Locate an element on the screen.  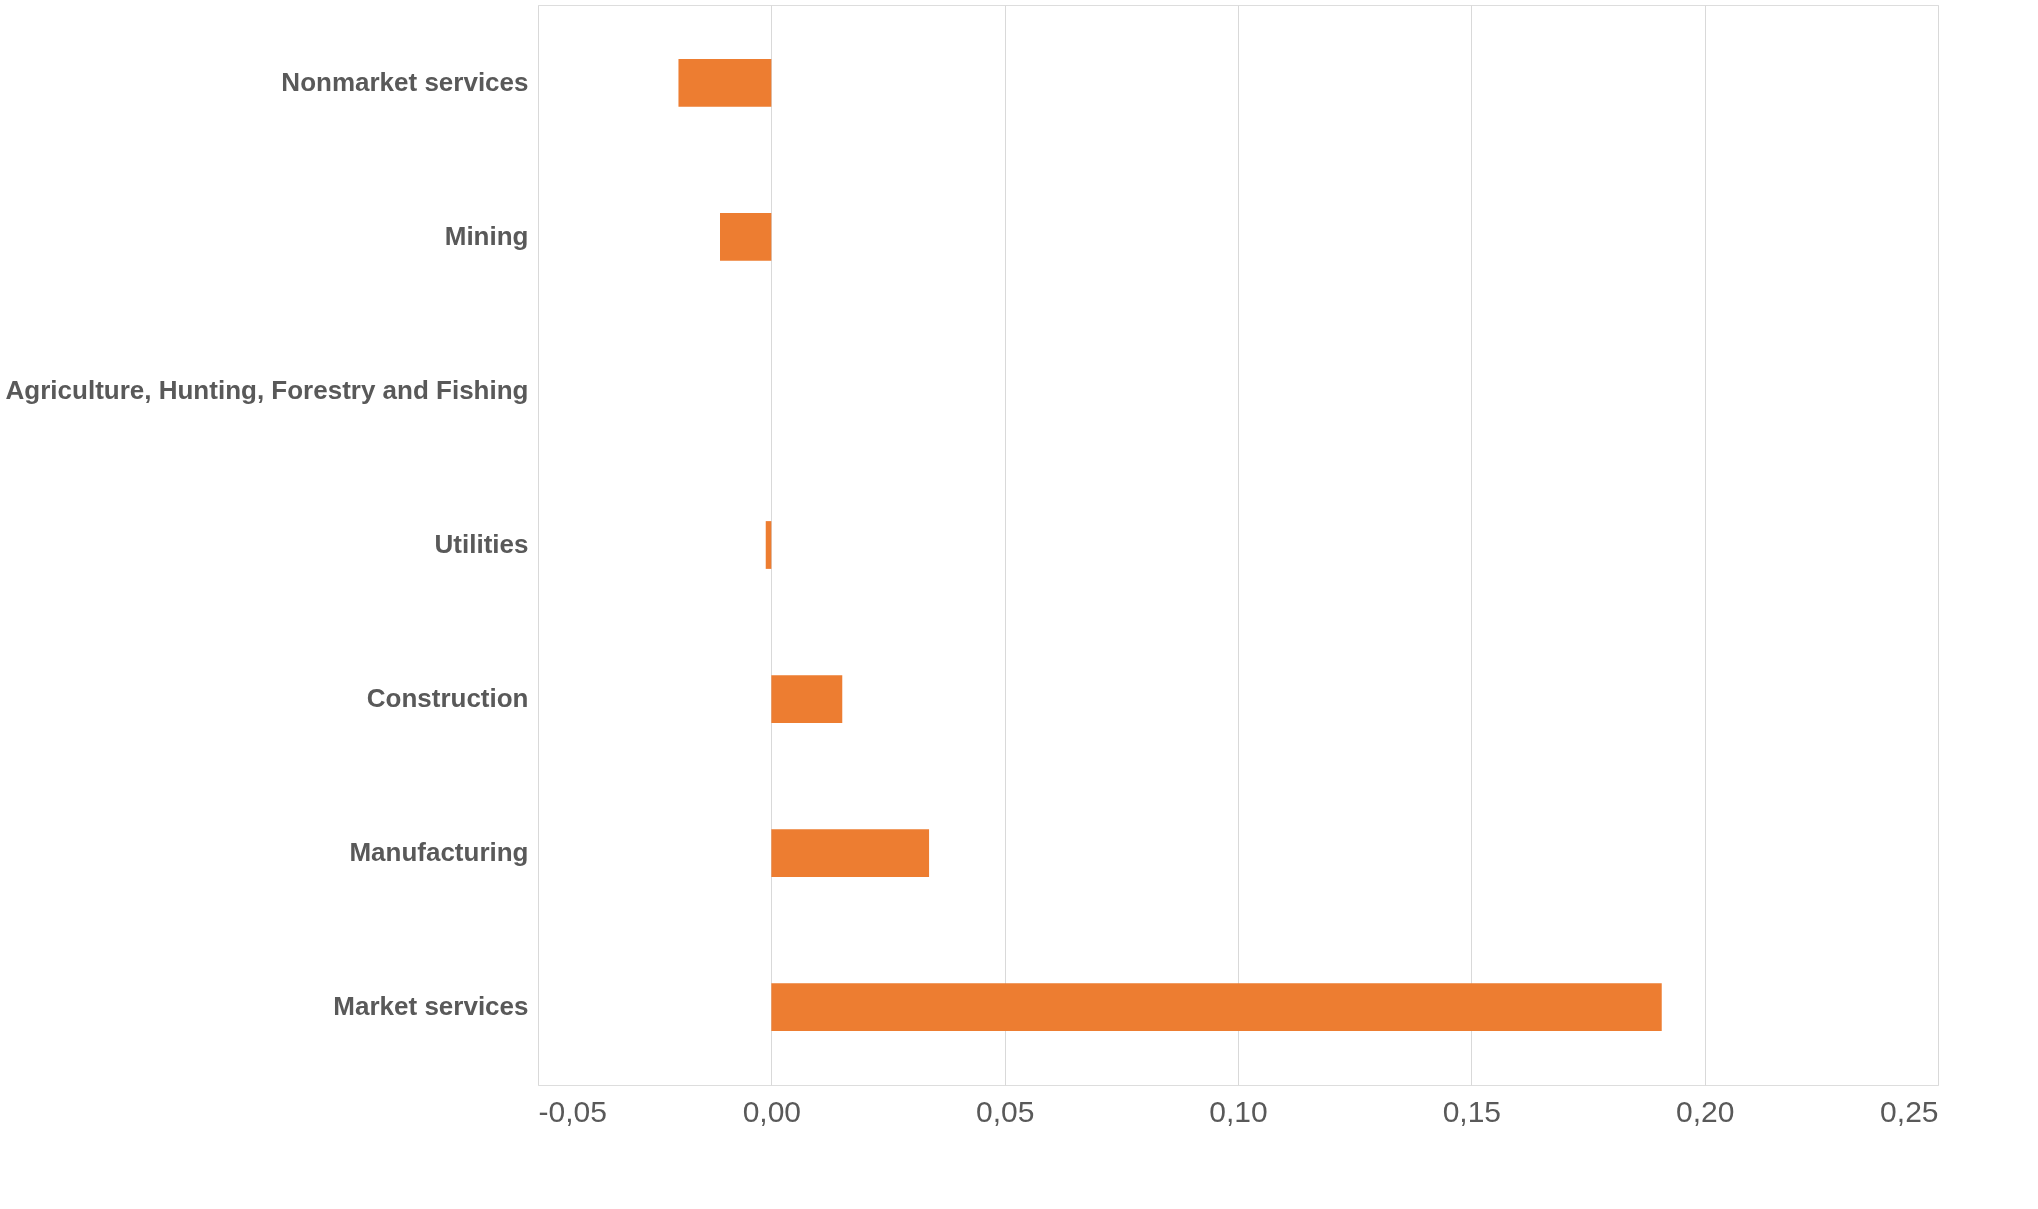
x-tick-label: 0,25 is located at coordinates (1909, 1111).